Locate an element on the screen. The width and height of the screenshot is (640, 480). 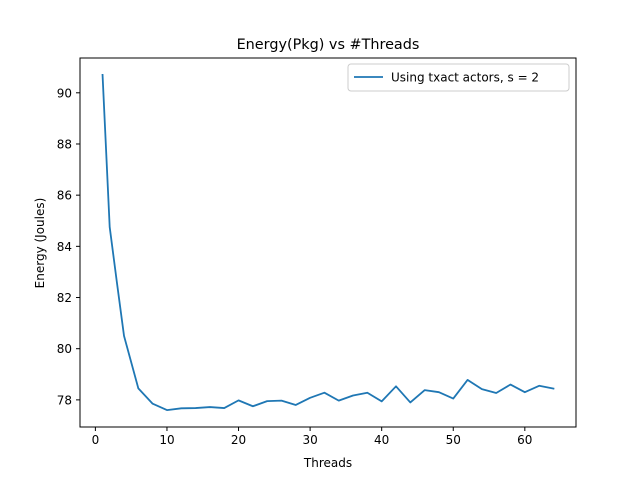
x-axis-ticks: 0 10 20 30 40 50 60 is located at coordinates (312, 437).